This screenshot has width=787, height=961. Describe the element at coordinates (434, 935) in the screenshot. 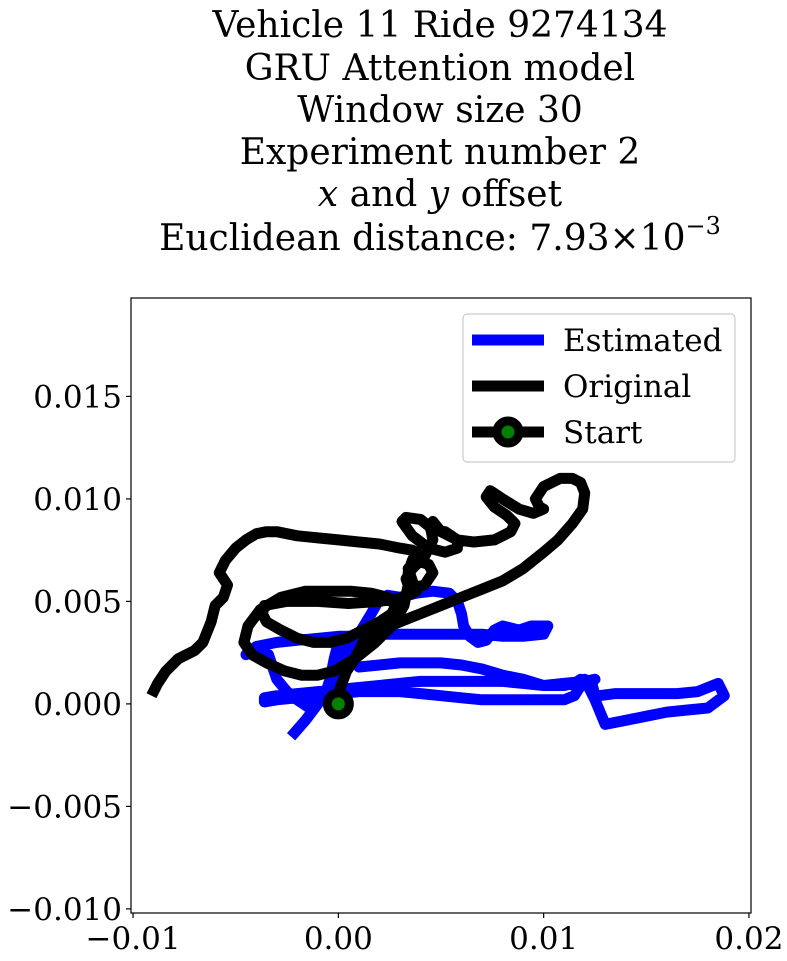

I see `x-axis: −0.01 0.00 0.01 0.02` at that location.